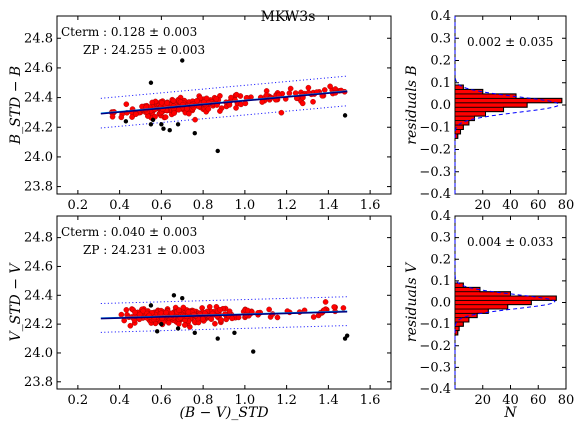  What do you see at coordinates (245, 205) in the screenshot?
I see `x-tick-label: 1.0` at bounding box center [245, 205].